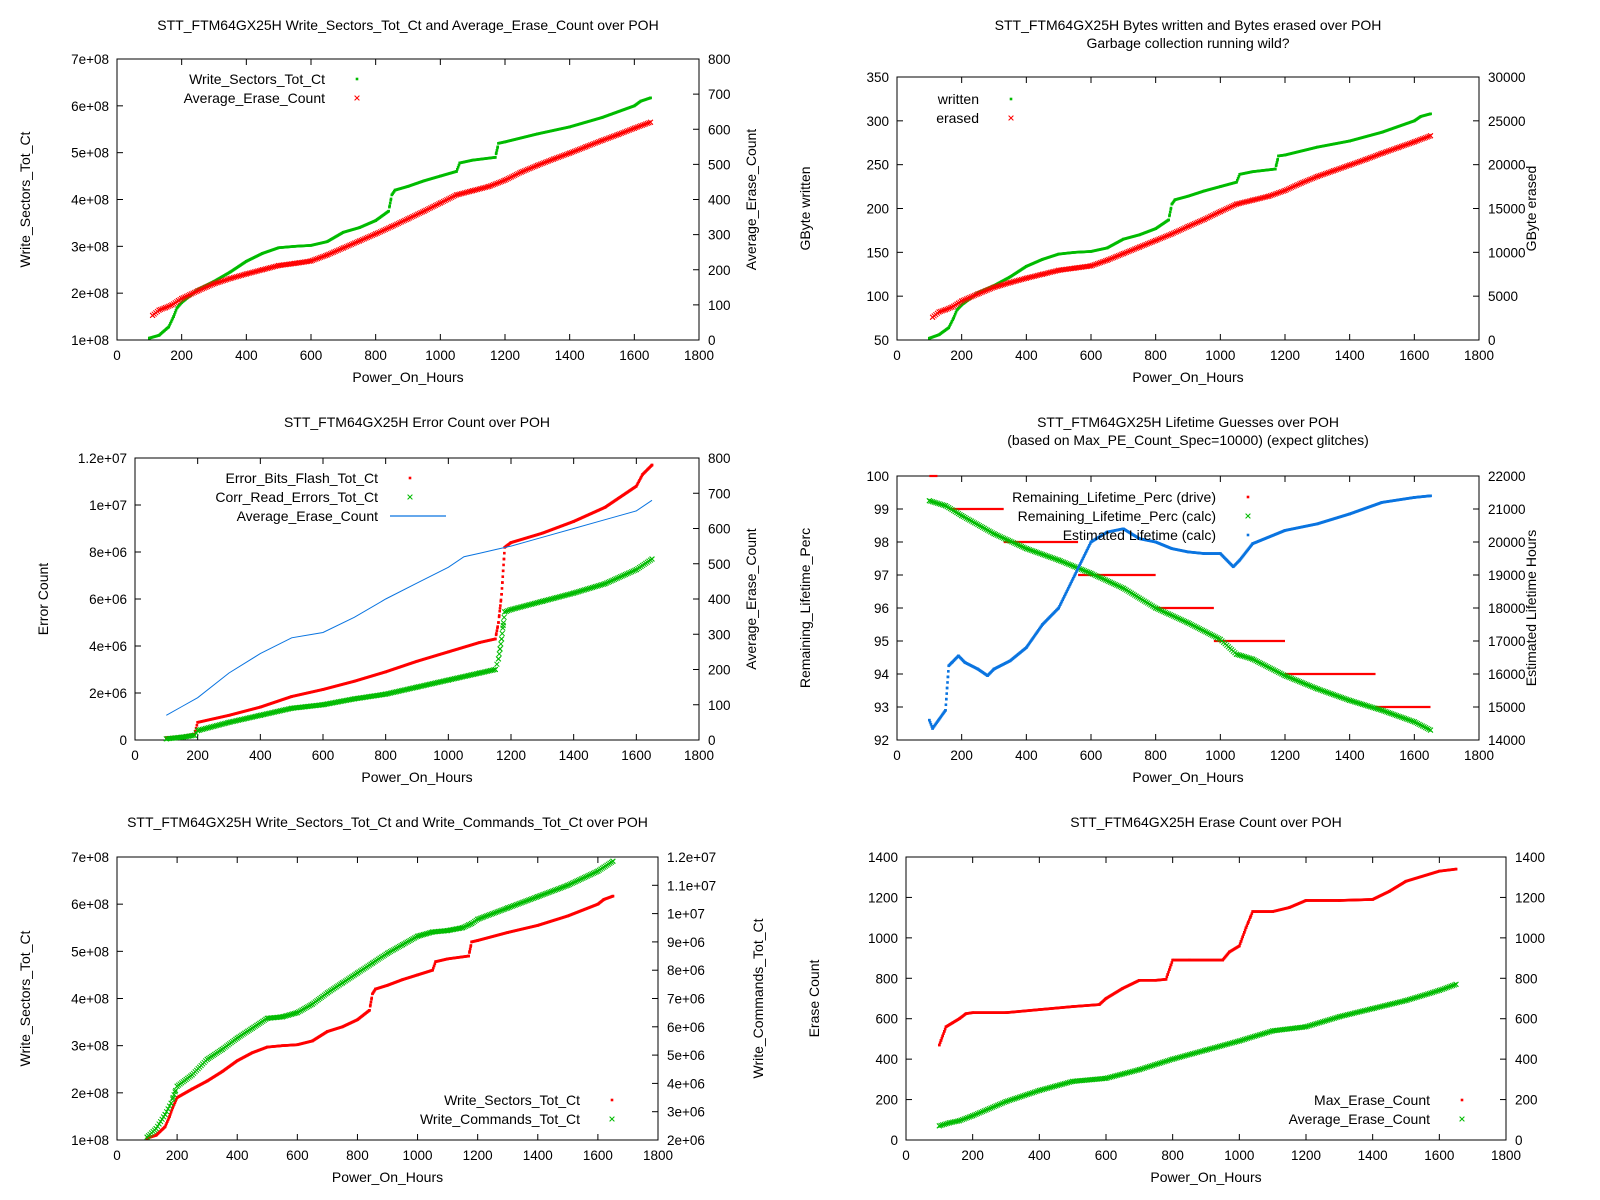 The image size is (1600, 1200). I want to click on x-tick-label: 1600, so click(636, 755).